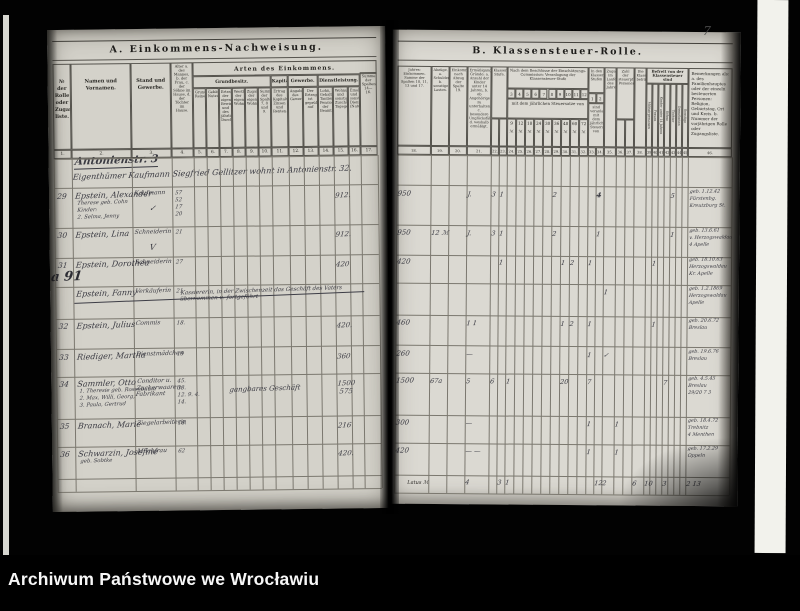  I want to click on stufe-box: 5, so click(527, 93).